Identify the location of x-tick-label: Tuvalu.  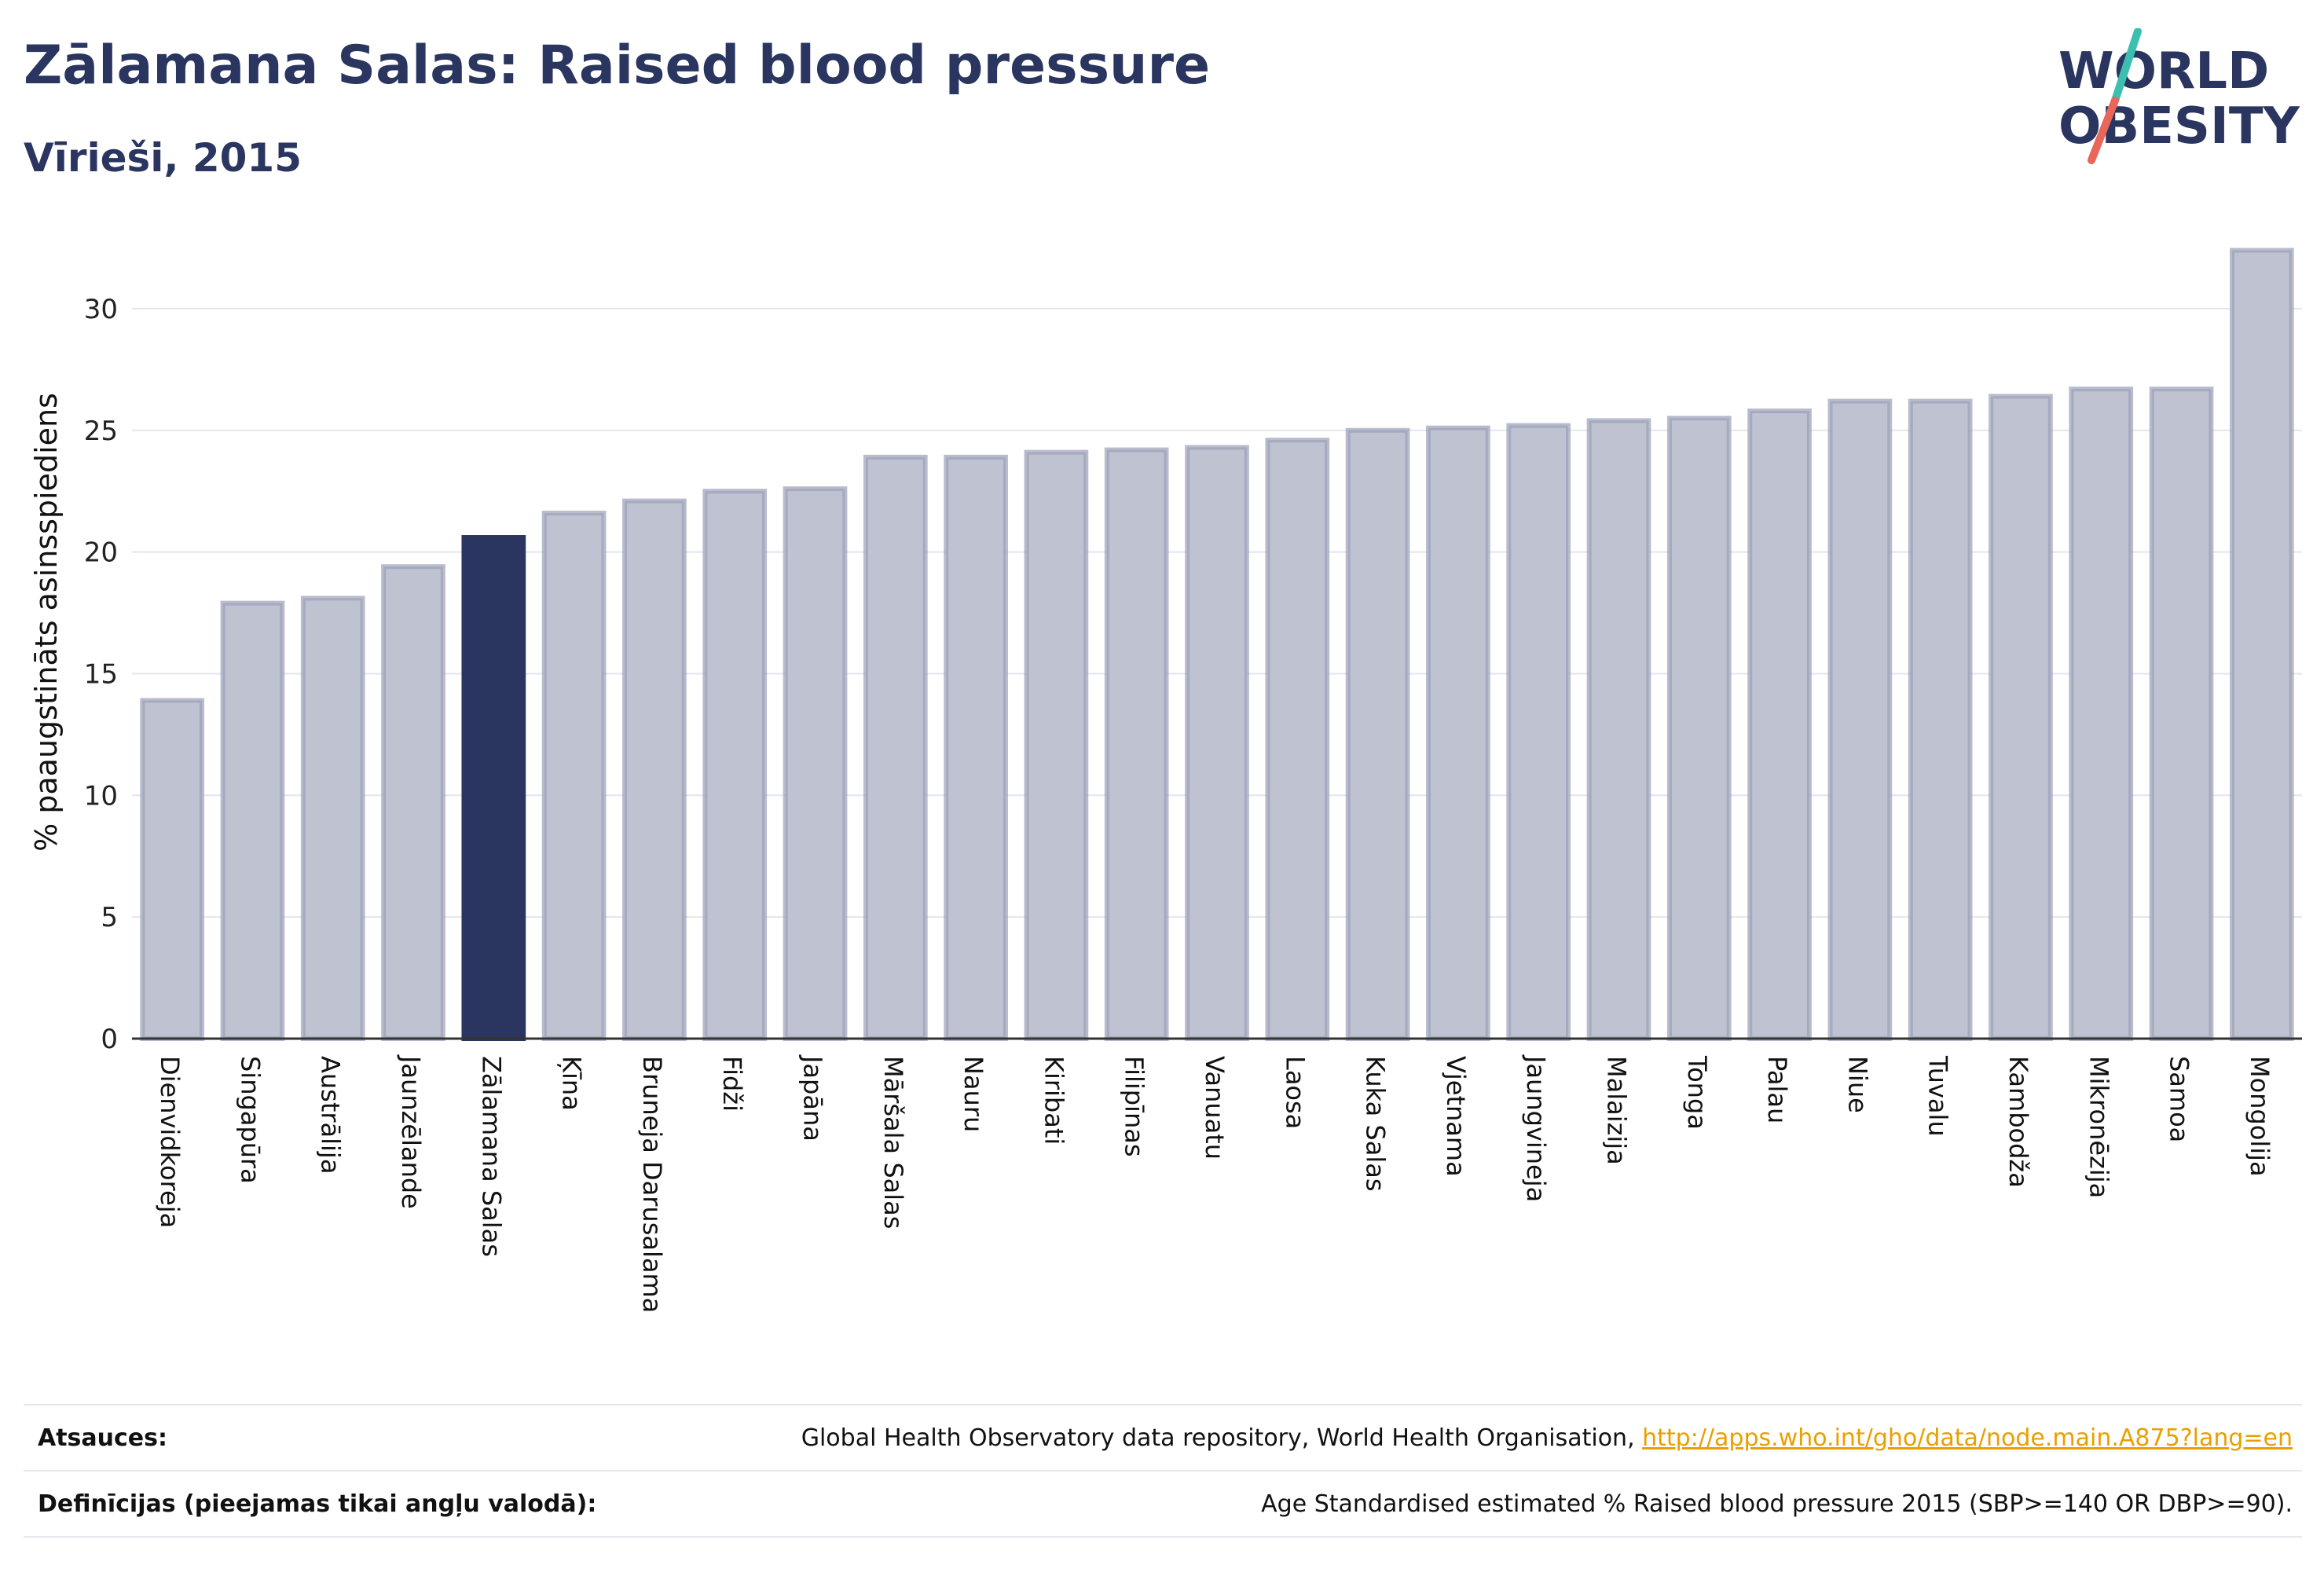
(1938, 1096).